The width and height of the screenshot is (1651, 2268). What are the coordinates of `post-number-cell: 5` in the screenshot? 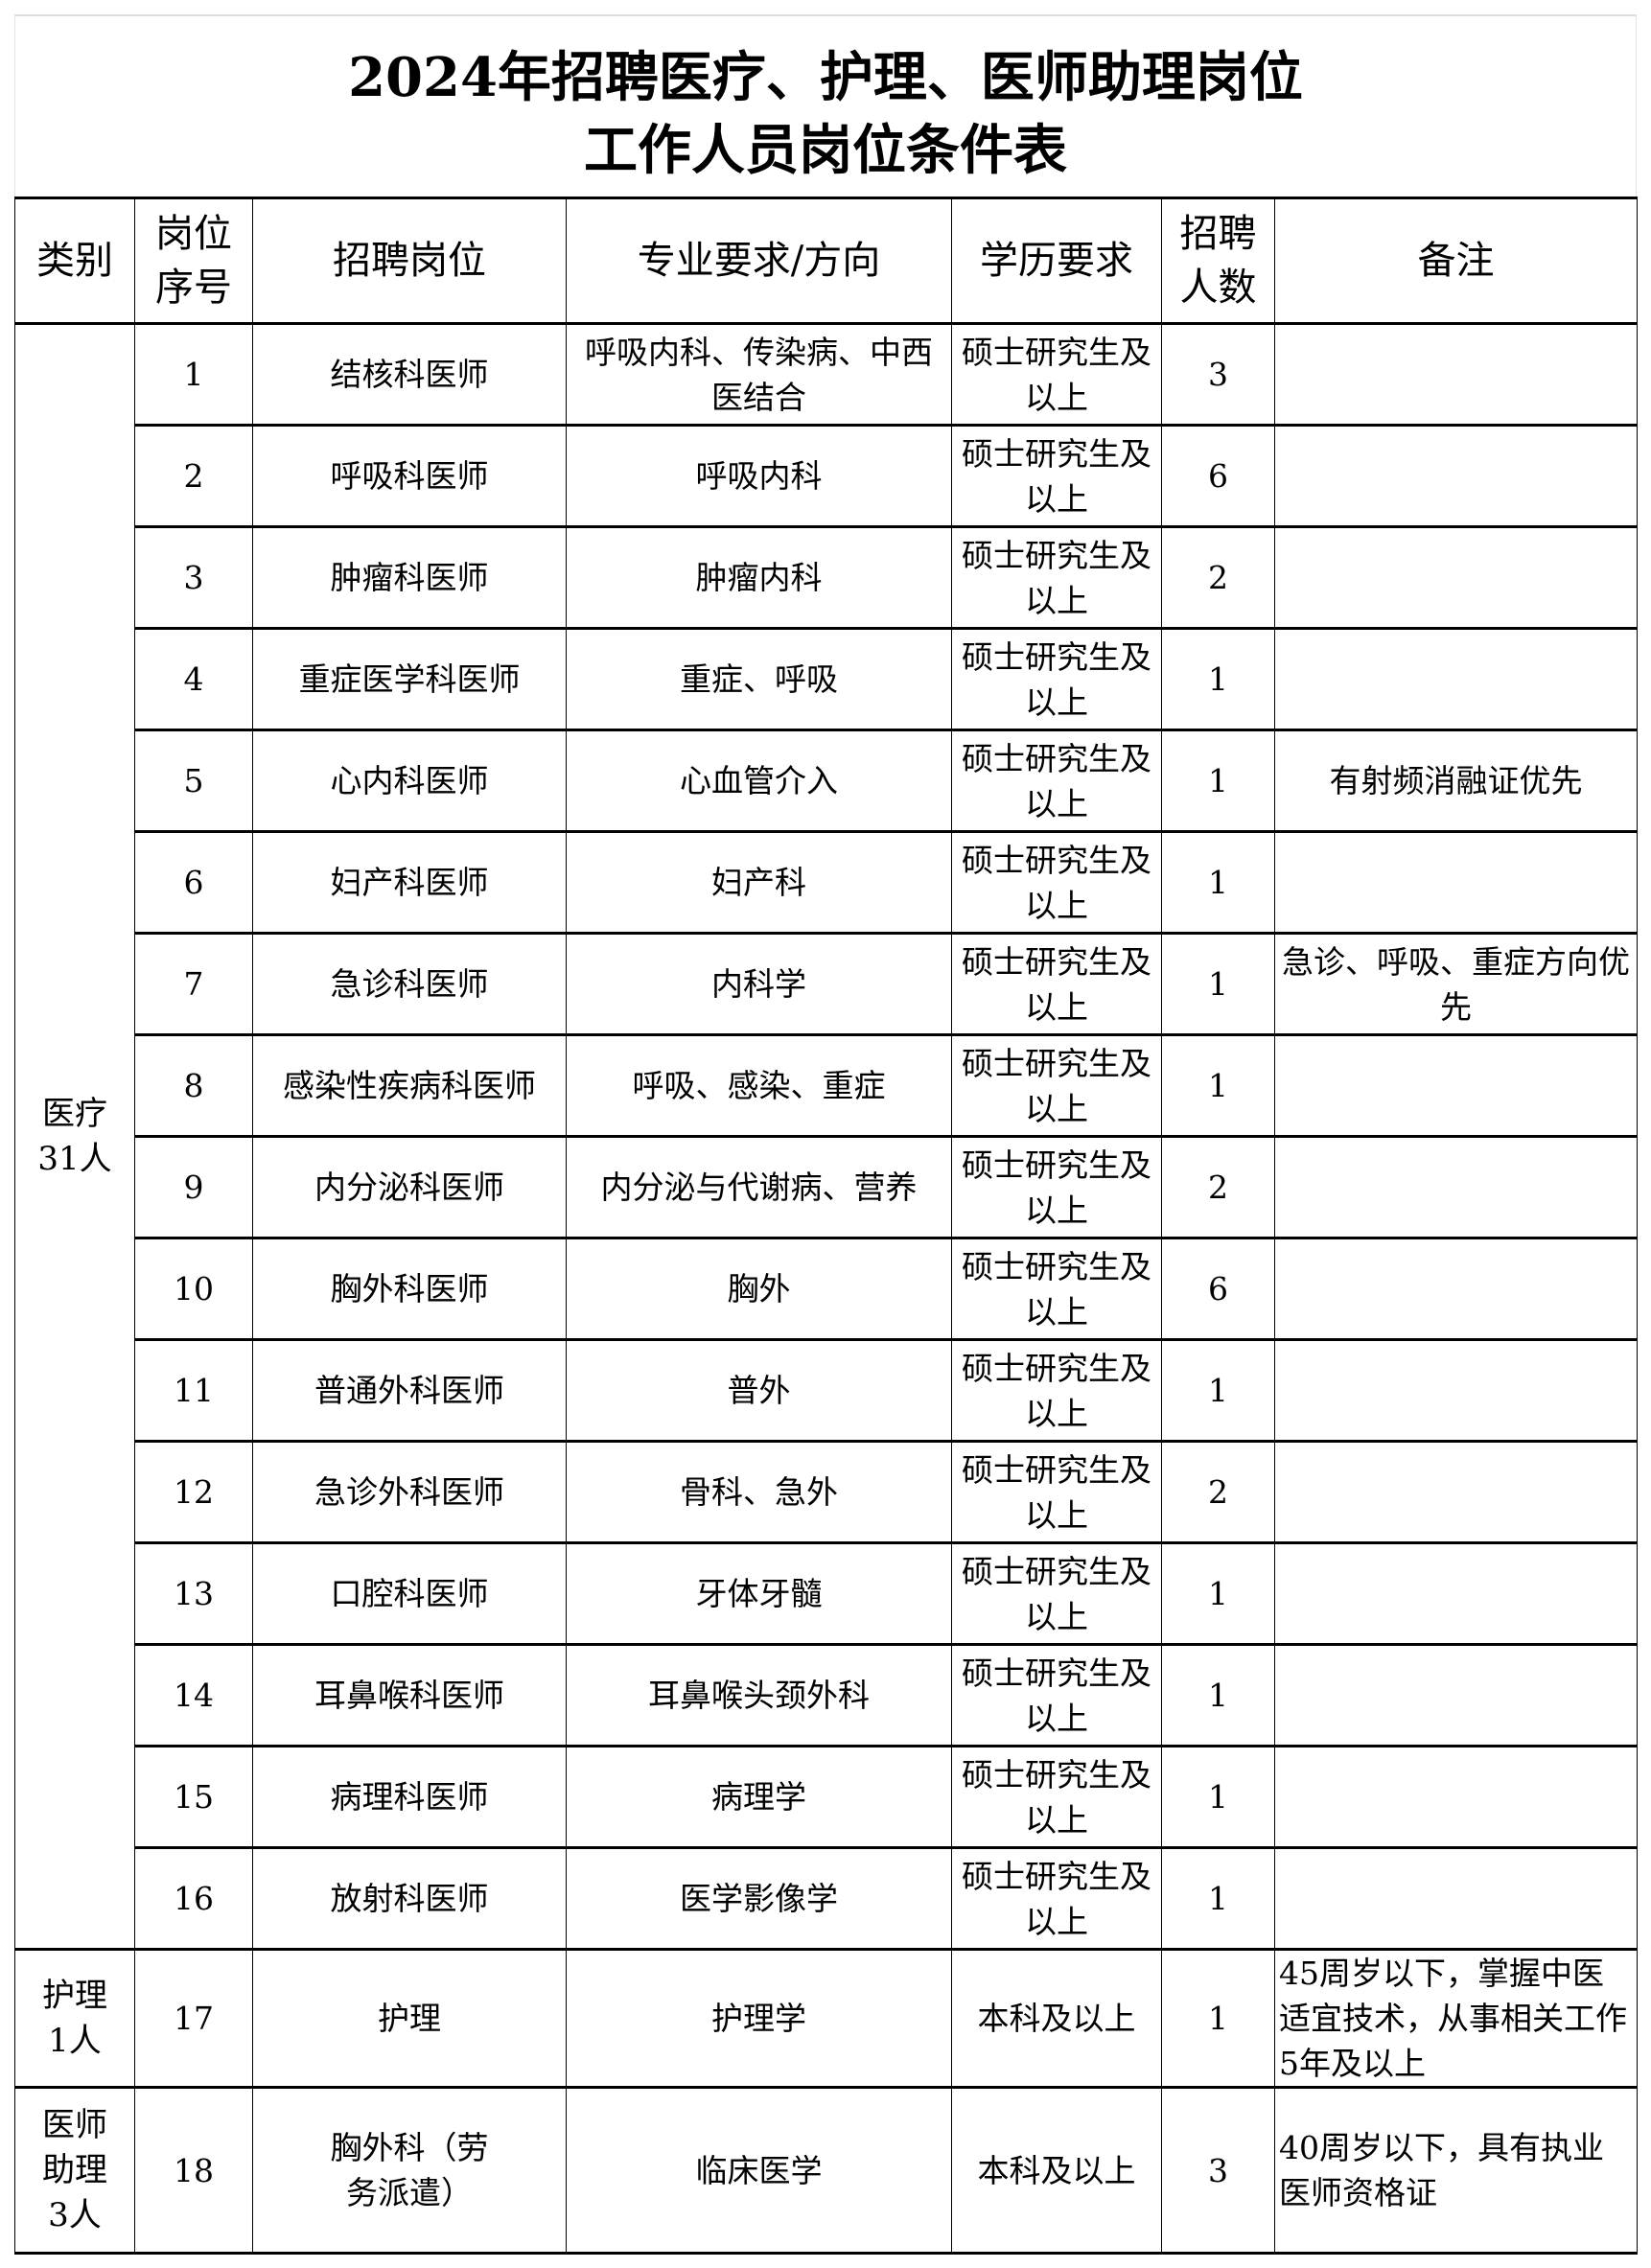 It's located at (193, 781).